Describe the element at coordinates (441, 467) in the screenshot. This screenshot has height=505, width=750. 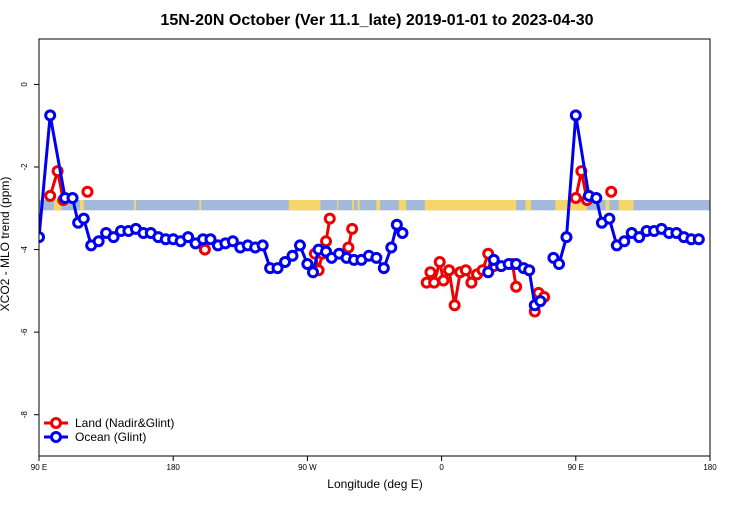
I see `x-tick-label: 0` at that location.